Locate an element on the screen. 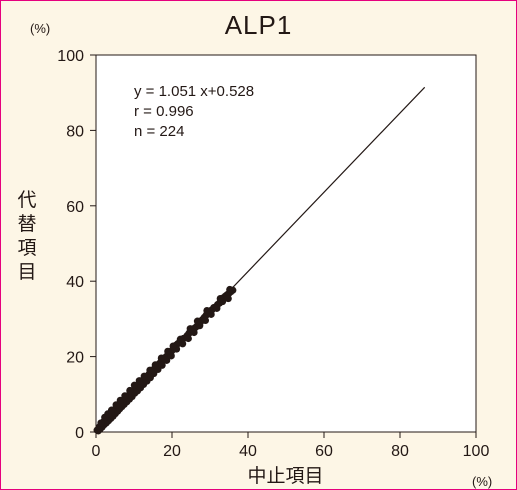  y-tick-label: 40 is located at coordinates (75, 282).